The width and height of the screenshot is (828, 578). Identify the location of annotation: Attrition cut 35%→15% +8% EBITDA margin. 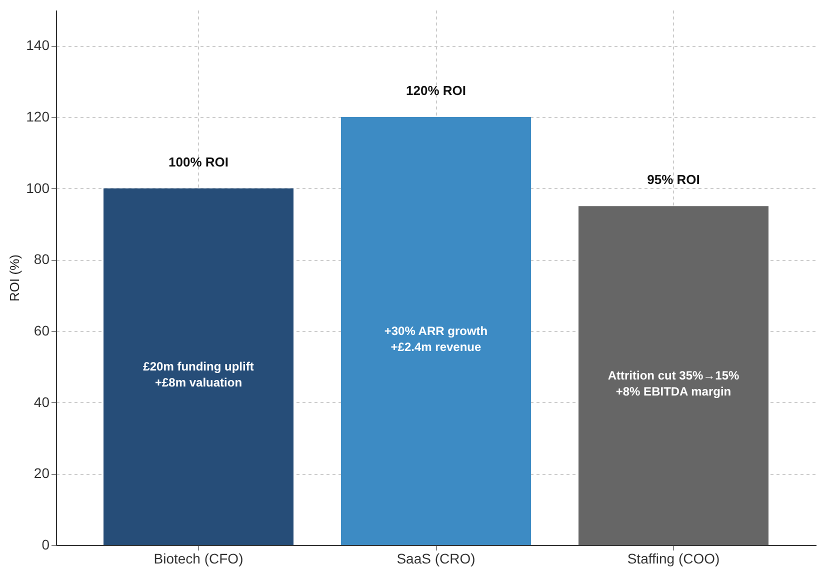
(674, 383).